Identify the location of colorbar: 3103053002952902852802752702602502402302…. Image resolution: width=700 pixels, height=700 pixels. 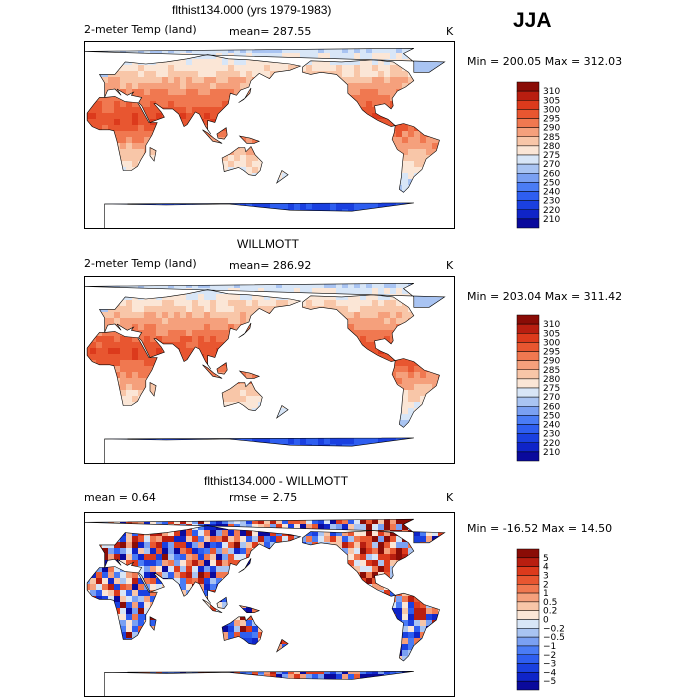
(538, 388).